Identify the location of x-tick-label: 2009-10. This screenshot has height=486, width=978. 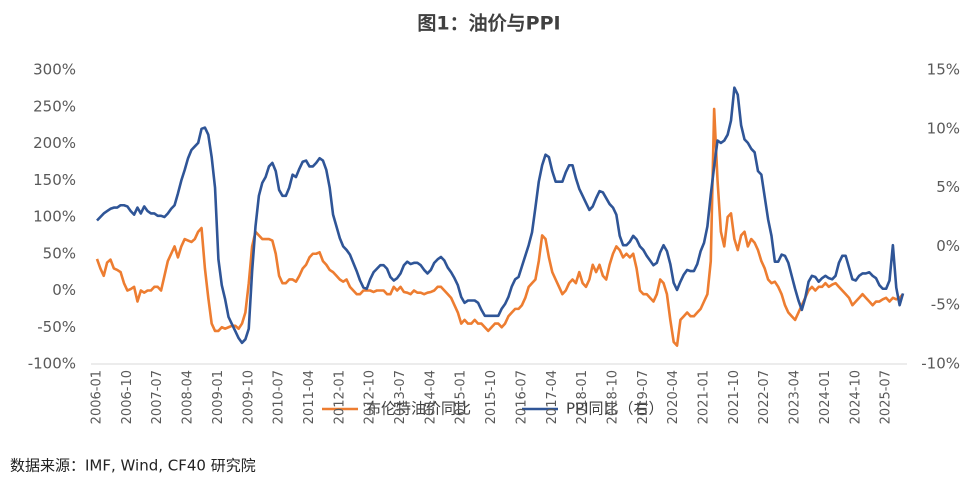
(248, 397).